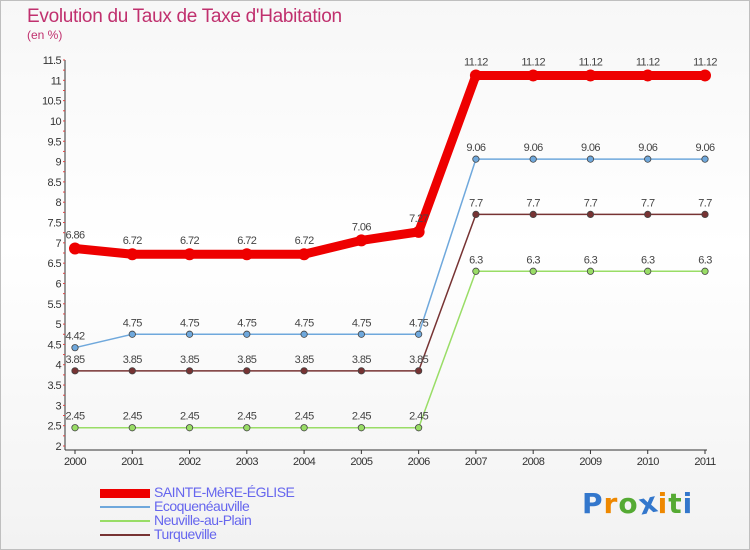  Describe the element at coordinates (184, 16) in the screenshot. I see `chart-title: Evolution du Taux de Taxe d'Habitation` at that location.